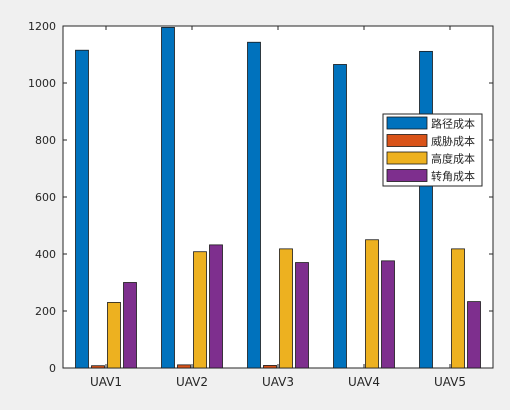 The width and height of the screenshot is (510, 410). What do you see at coordinates (45, 311) in the screenshot?
I see `y-tick-label: 200` at bounding box center [45, 311].